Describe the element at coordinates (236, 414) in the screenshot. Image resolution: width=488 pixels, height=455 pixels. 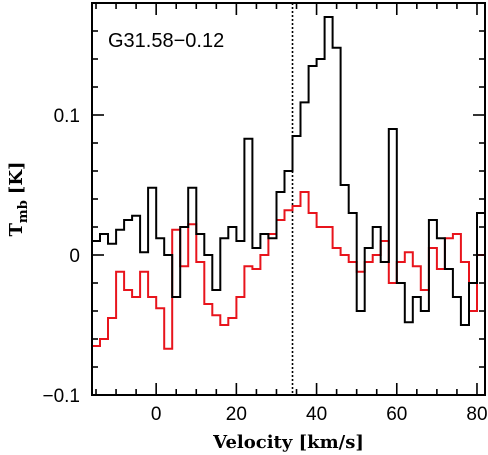
I see `x-tick-label: 20` at that location.